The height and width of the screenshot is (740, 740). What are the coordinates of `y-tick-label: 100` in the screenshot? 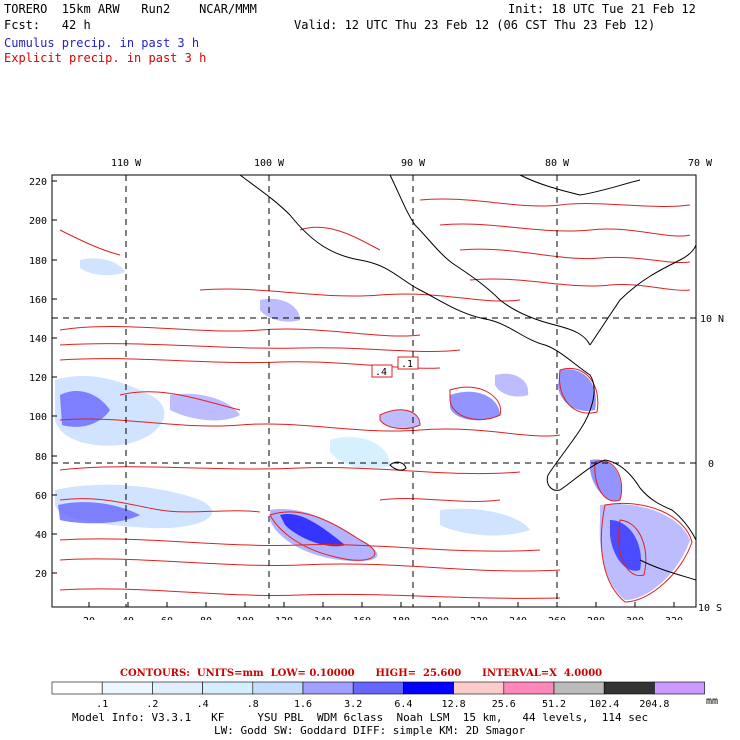 It's located at (38, 417).